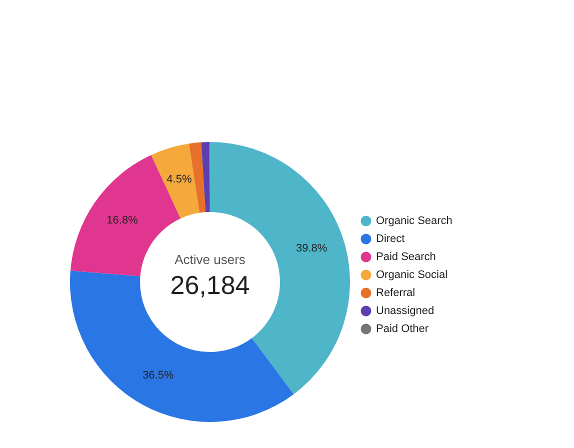 Image resolution: width=574 pixels, height=448 pixels. Describe the element at coordinates (405, 311) in the screenshot. I see `legend-label: Unassigned` at that location.